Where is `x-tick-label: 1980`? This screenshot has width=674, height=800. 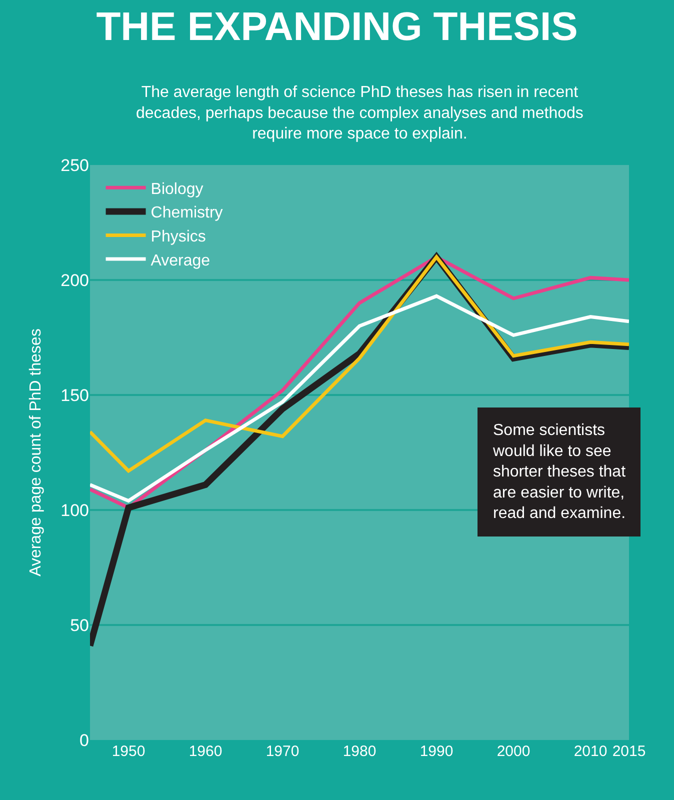 x-tick-label: 1980 is located at coordinates (359, 751).